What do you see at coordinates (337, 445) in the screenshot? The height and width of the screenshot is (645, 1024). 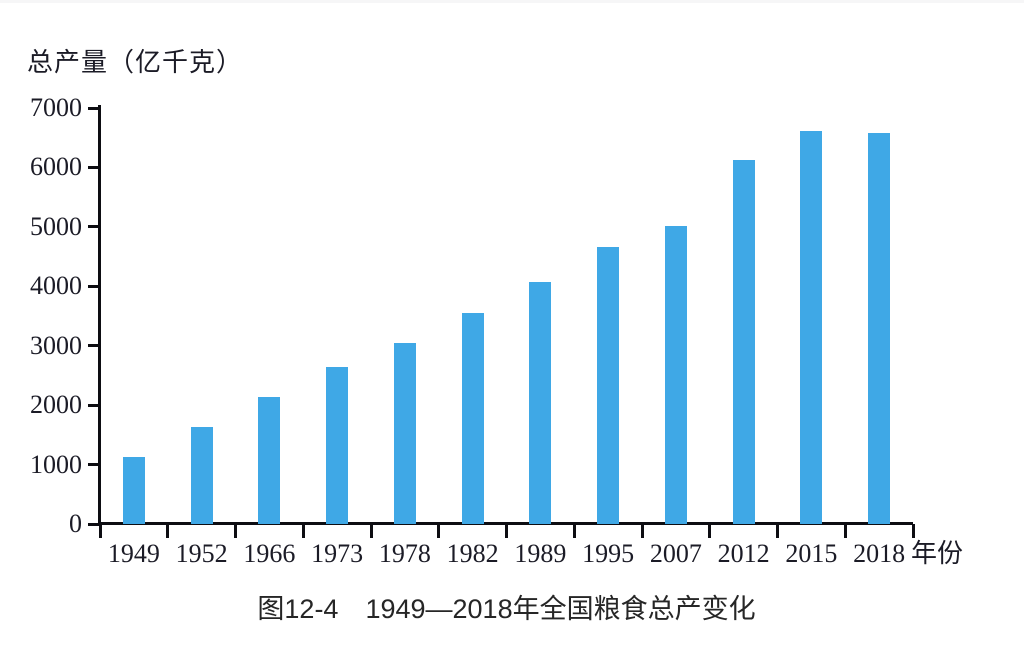 I see `bar-1973` at bounding box center [337, 445].